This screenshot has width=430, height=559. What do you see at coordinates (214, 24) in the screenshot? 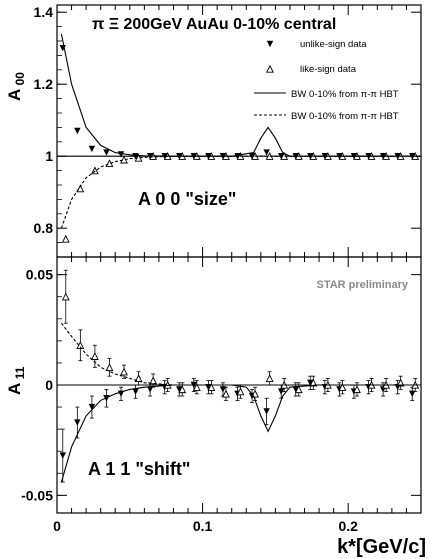
I see `chart-title: π Ξ 200GeV AuAu 0-10% central` at bounding box center [214, 24].